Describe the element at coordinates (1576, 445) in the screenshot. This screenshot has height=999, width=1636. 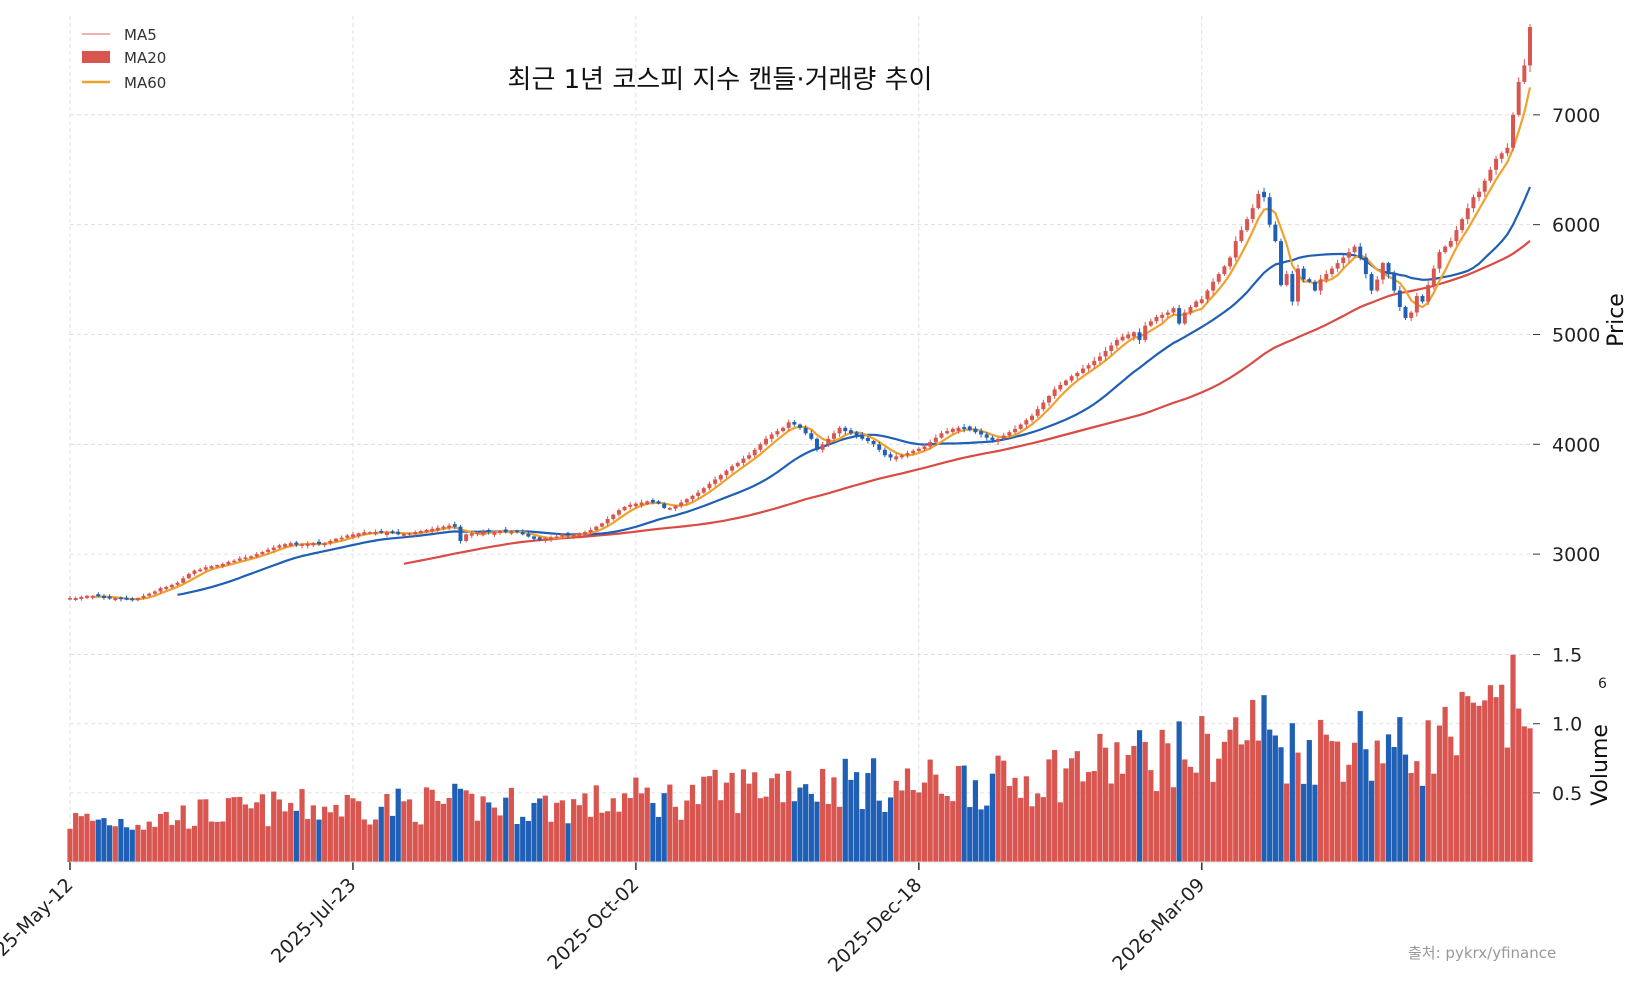
I see `price-tick-label: 4000` at that location.